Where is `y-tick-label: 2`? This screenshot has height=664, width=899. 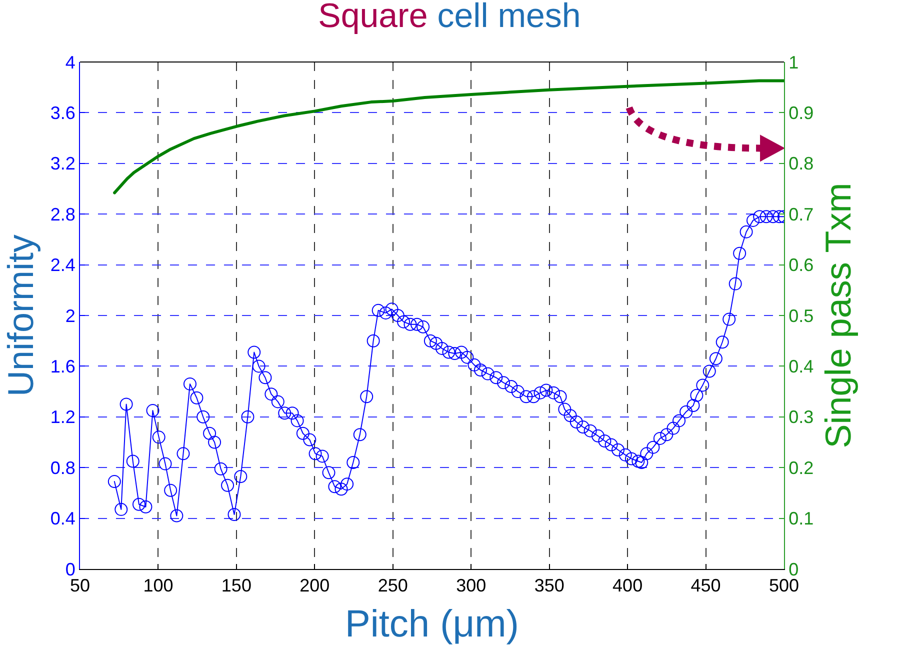 y-tick-label: 2 is located at coordinates (70, 316).